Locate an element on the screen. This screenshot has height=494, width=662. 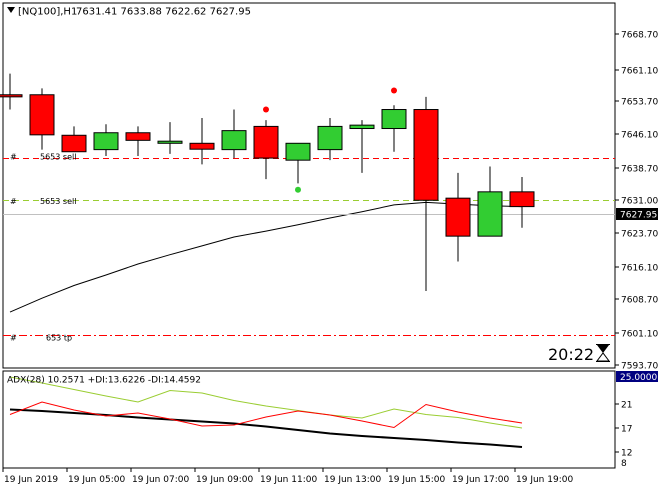
svg-text: 7638.70 is located at coordinates (639, 170).